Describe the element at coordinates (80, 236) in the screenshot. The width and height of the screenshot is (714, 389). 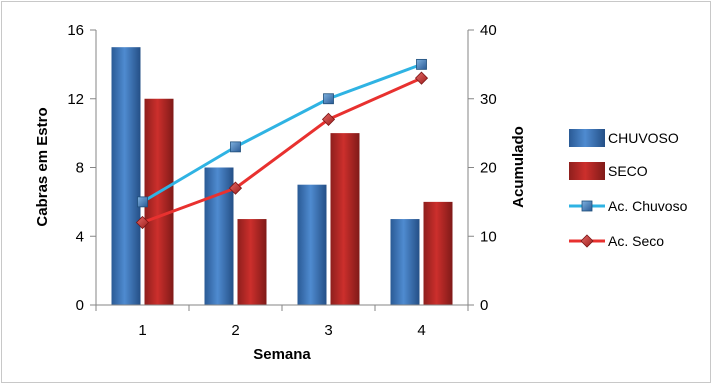
I see `y-left-tick-label: 4` at that location.